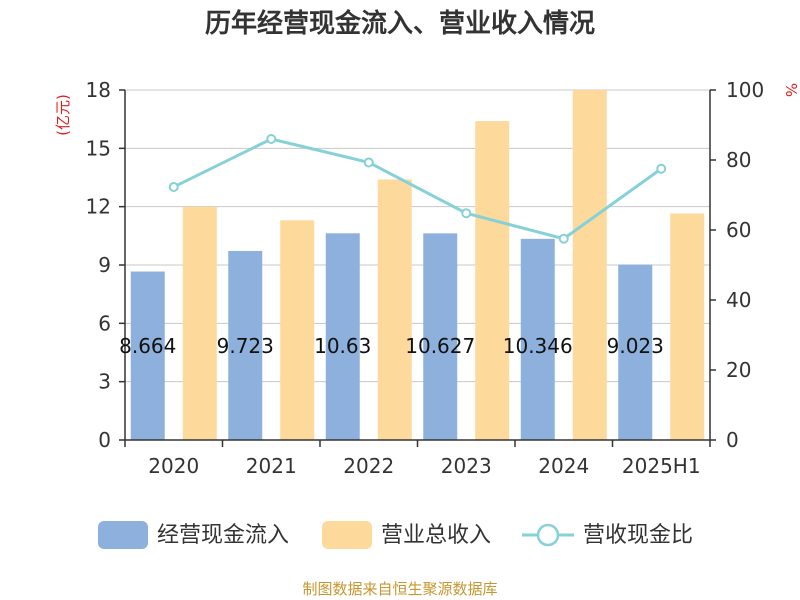 The width and height of the screenshot is (800, 600). What do you see at coordinates (368, 466) in the screenshot?
I see `x-tick-label: 2022` at bounding box center [368, 466].